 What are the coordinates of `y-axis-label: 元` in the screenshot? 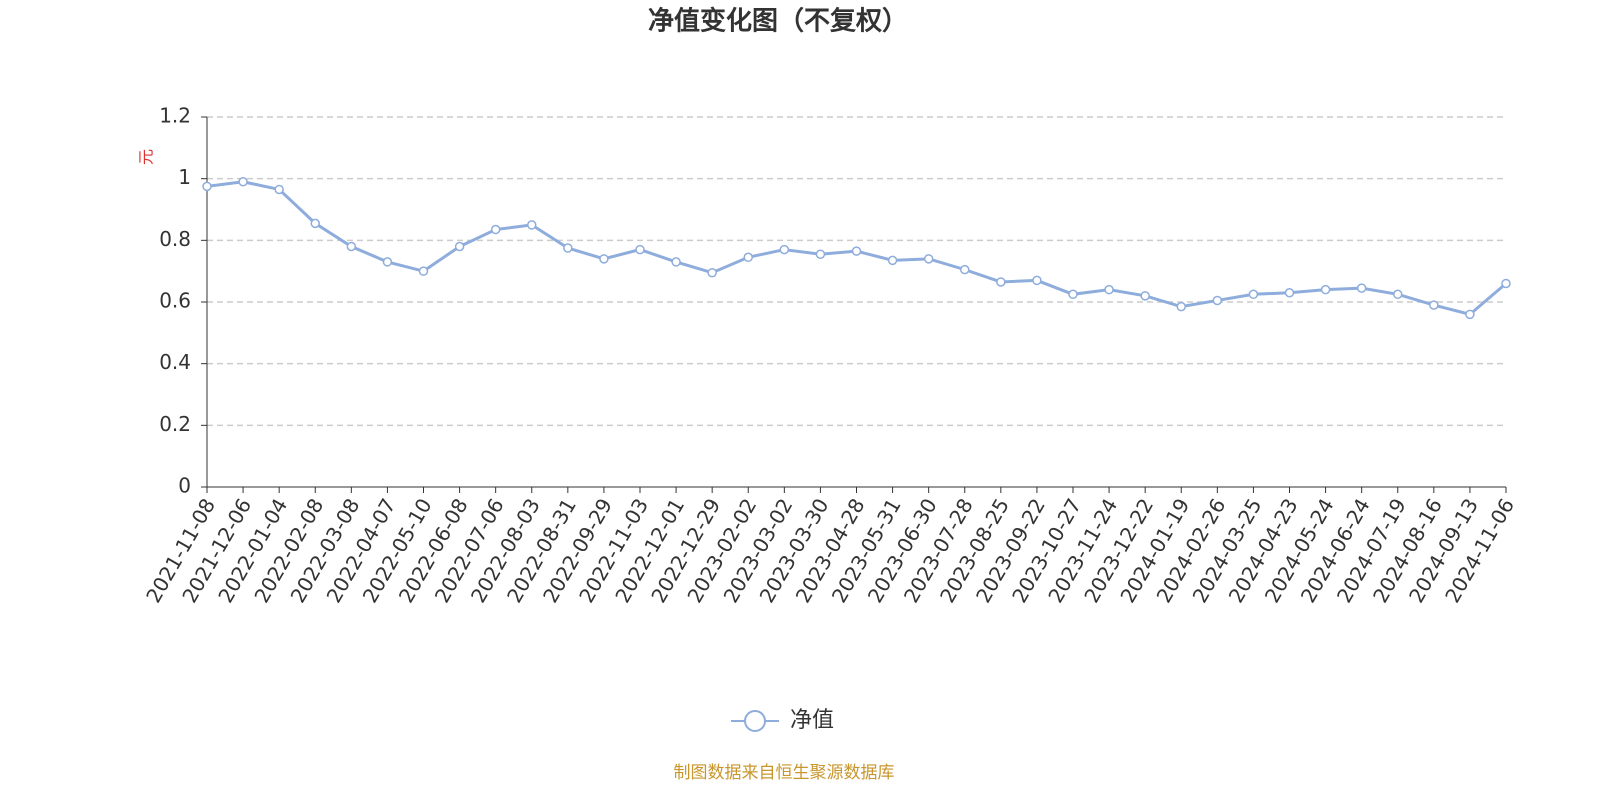 It's located at (146, 157).